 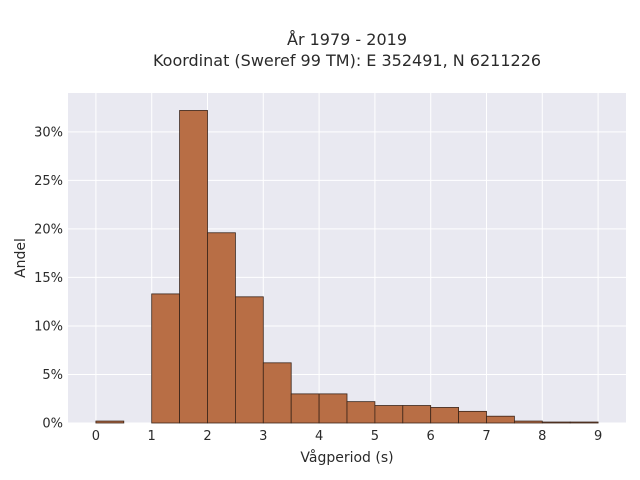 What do you see at coordinates (52, 375) in the screenshot?
I see `y-tick-label: 5%` at bounding box center [52, 375].